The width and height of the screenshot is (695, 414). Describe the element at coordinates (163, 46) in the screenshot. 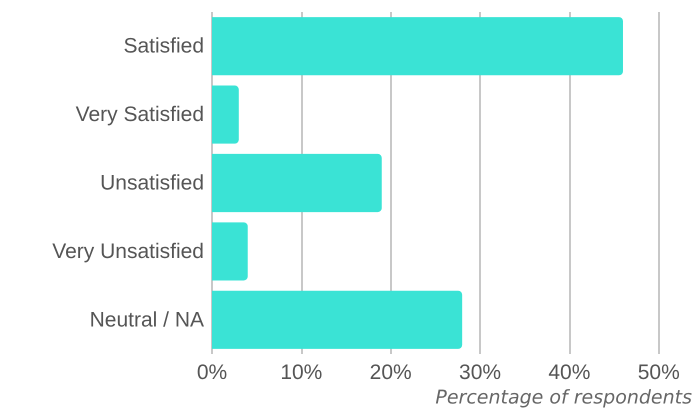

I see `y-tick-label: Satisfied` at that location.